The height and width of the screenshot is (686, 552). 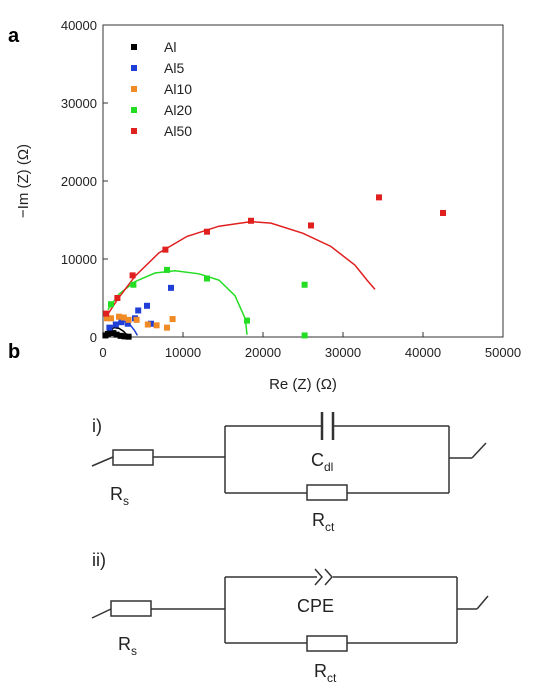 I want to click on y-tick-label: 10000, so click(x=79, y=259).